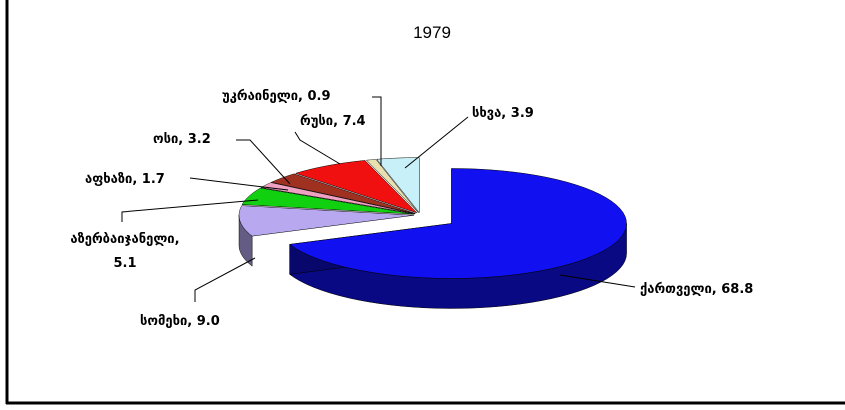 The image size is (845, 410). What do you see at coordinates (125, 179) in the screenshot?
I see `data-label: აფხაზი, 1.7` at bounding box center [125, 179].